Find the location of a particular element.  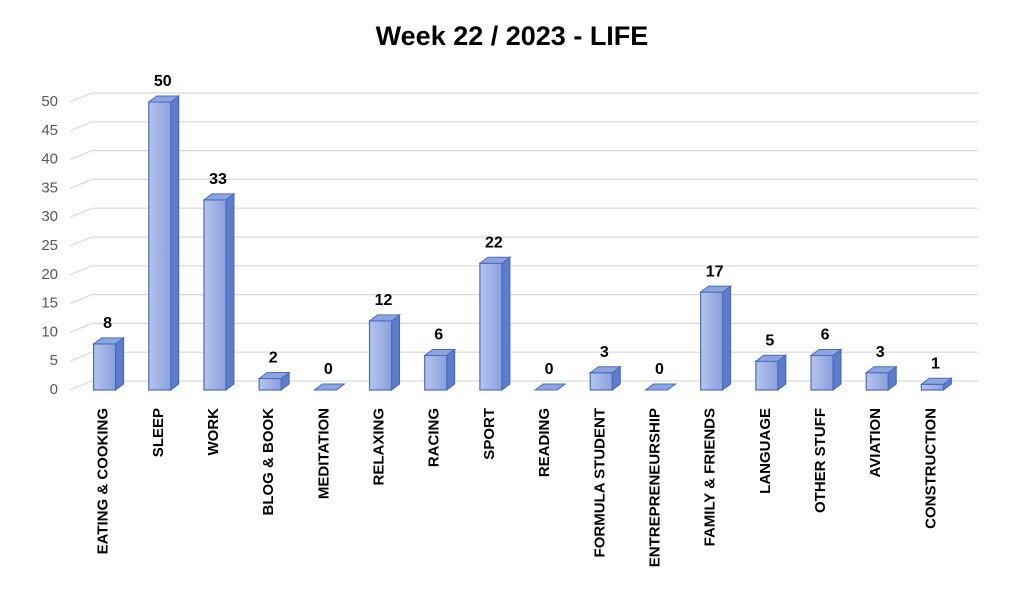

x-tick-label: RELAXING is located at coordinates (379, 447).